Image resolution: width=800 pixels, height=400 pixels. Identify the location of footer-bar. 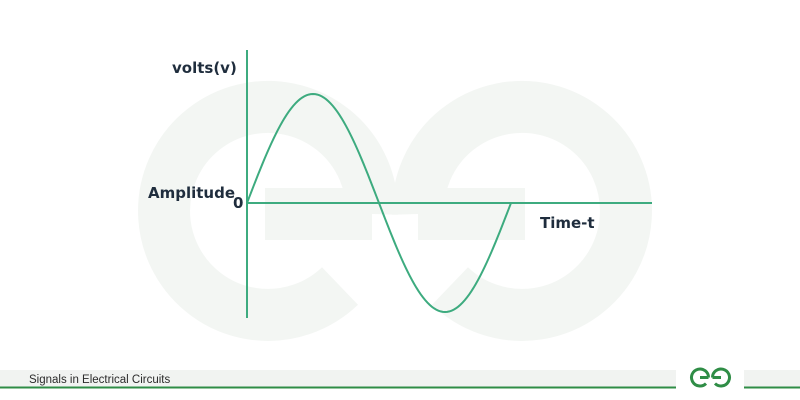
(400, 379).